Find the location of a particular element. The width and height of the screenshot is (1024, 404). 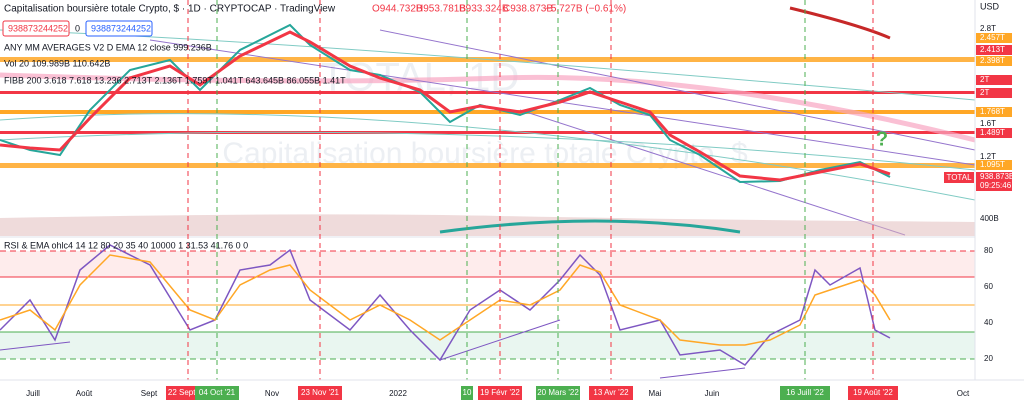

ohlc-value: O944.732B is located at coordinates (397, 9).